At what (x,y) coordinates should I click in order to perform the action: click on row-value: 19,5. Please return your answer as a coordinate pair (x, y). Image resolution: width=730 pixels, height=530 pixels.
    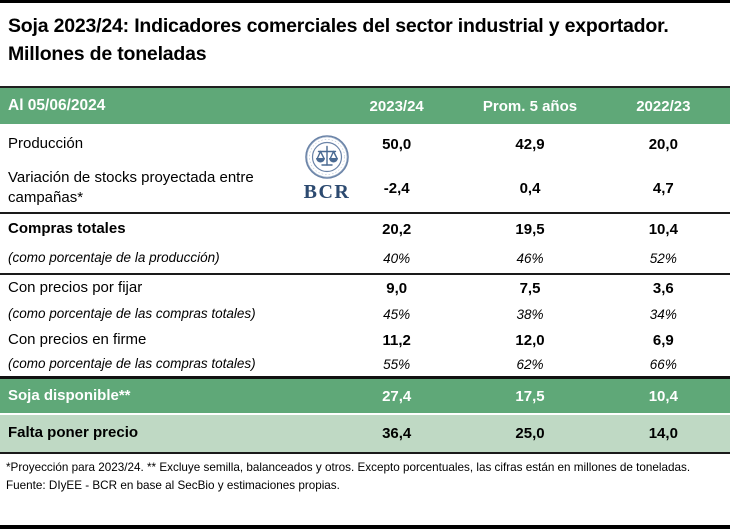
    Looking at the image, I should click on (530, 229).